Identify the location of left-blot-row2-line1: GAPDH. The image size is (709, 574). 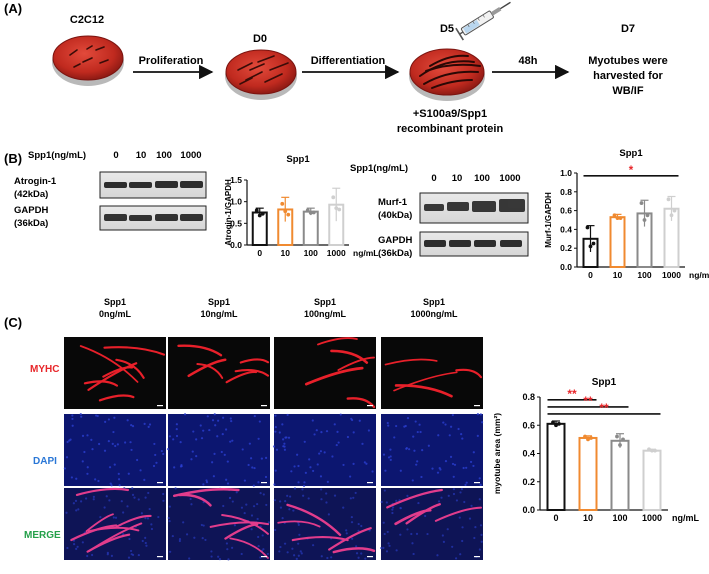
(31, 210).